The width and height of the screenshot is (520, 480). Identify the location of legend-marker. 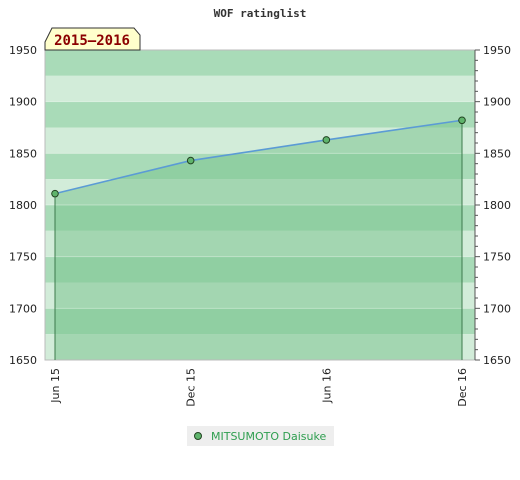
(198, 436).